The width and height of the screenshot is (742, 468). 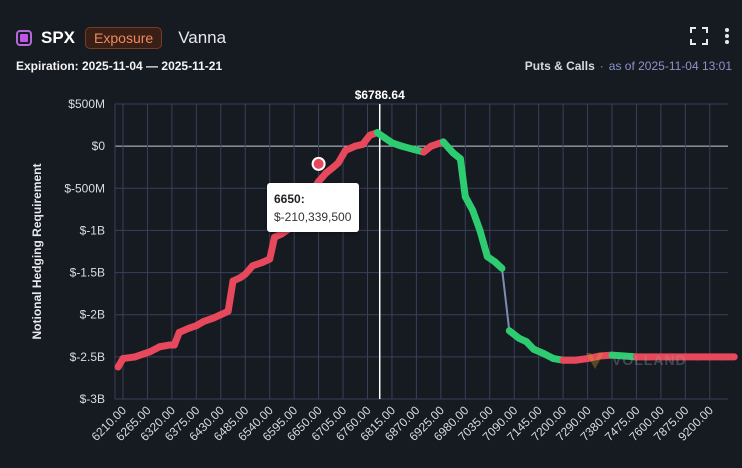 I want to click on as-of-timestamp: as of 2025-11-04 13:01, so click(x=670, y=66).